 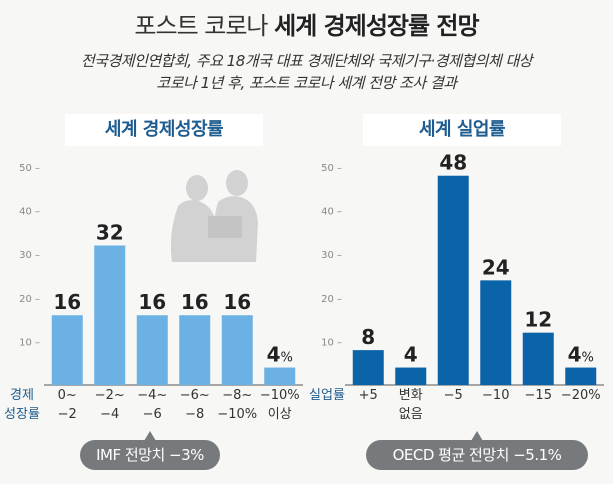 I want to click on axis-caption: 성장률, so click(x=22, y=414).